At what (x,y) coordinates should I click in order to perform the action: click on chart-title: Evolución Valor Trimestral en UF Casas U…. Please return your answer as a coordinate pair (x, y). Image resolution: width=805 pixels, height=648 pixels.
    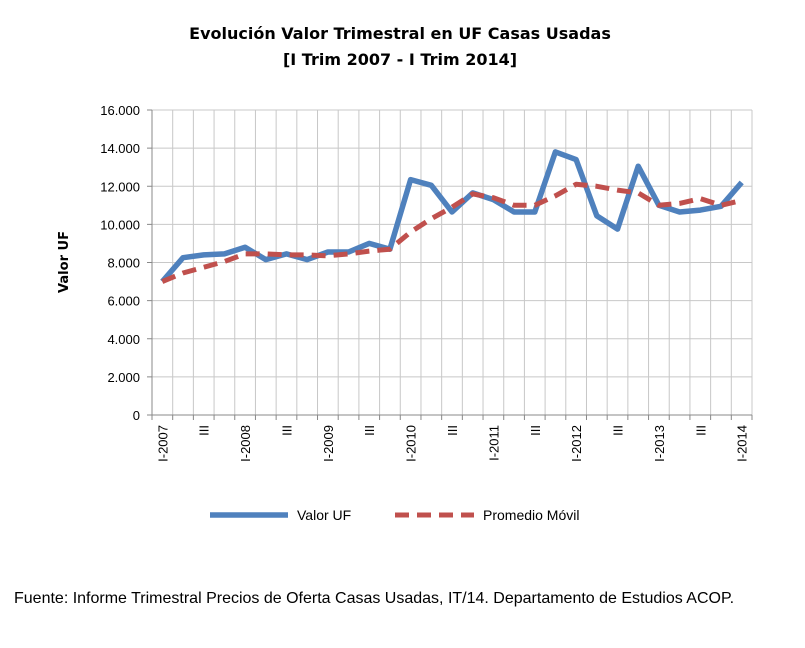
    Looking at the image, I should click on (400, 33).